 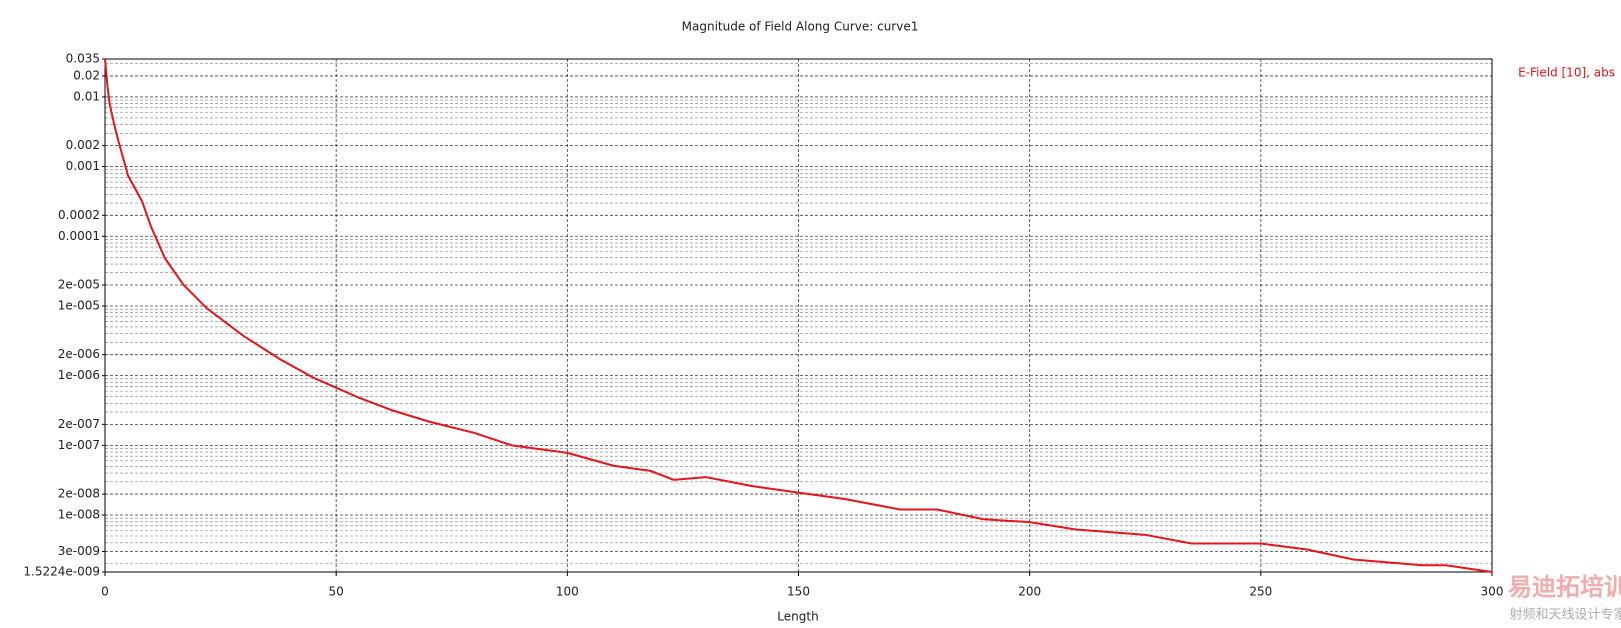 What do you see at coordinates (1260, 592) in the screenshot?
I see `x-tick-label: 250` at bounding box center [1260, 592].